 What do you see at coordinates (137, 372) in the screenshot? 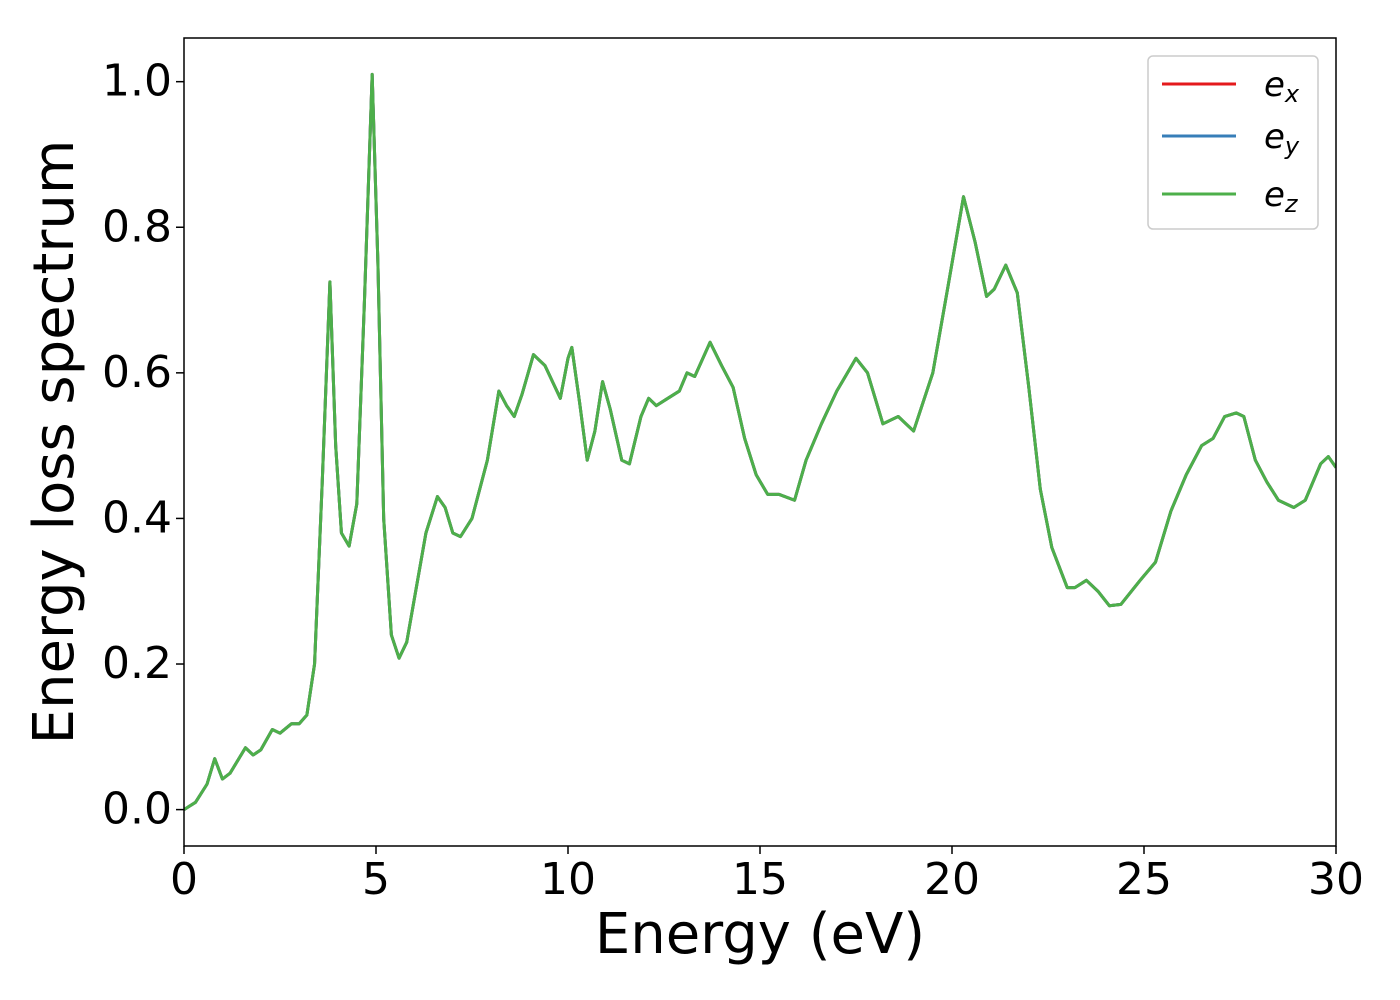
I see `y-tick-label: 0.6` at bounding box center [137, 372].